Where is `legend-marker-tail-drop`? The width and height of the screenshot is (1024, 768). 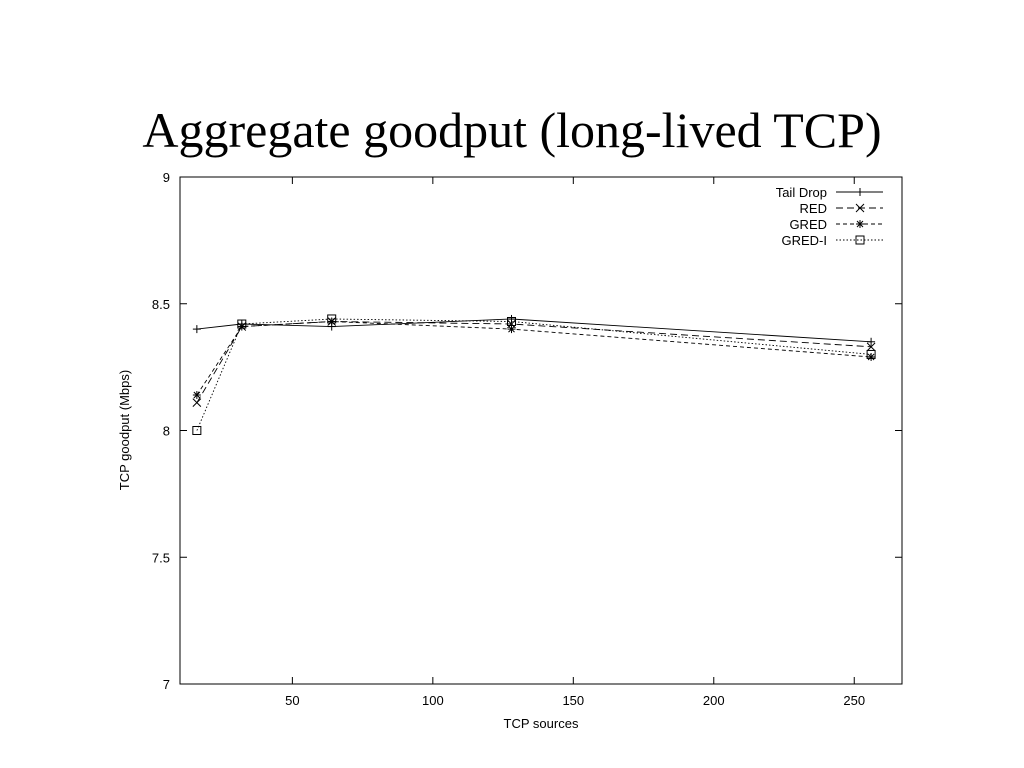 legend-marker-tail-drop is located at coordinates (860, 192).